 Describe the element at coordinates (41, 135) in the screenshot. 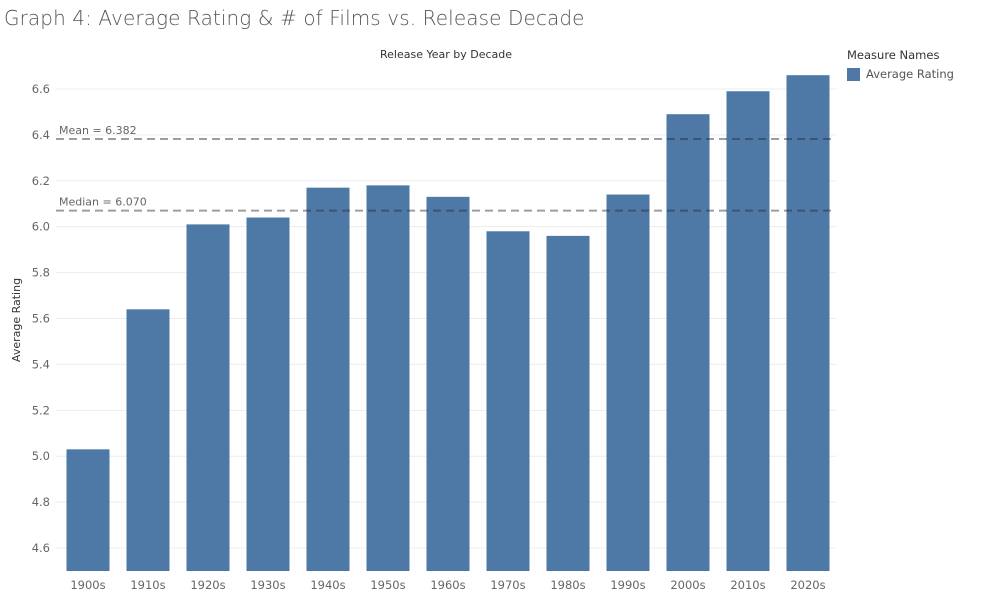

I see `y-tick-label: 6.4` at that location.